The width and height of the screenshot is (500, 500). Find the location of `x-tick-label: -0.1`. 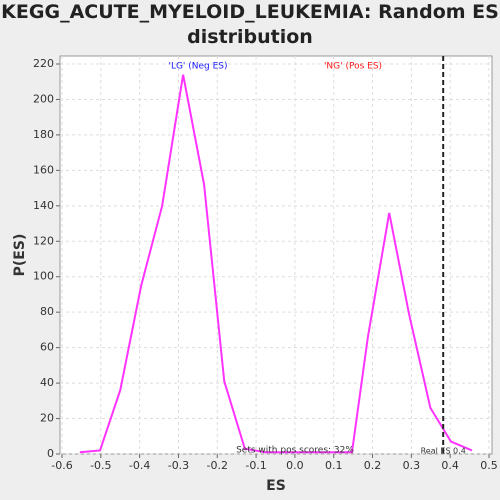

x-tick-label: -0.1 is located at coordinates (255, 465).